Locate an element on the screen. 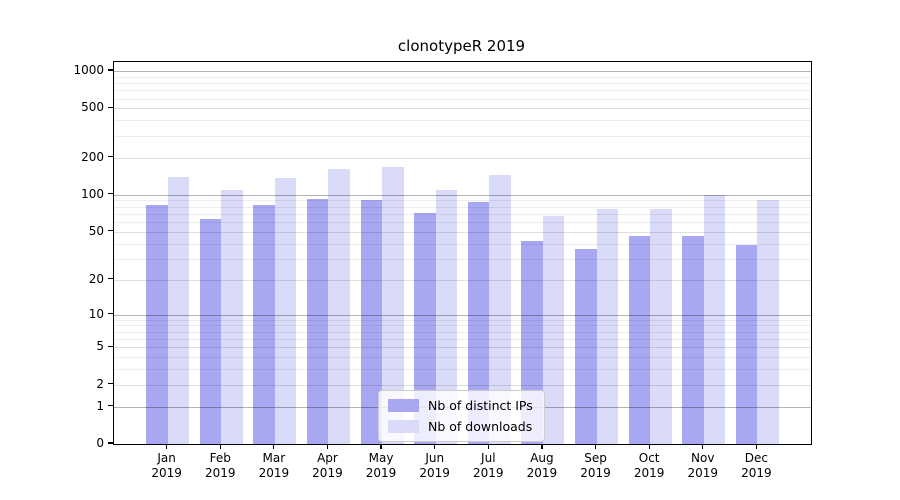 This screenshot has width=900, height=500. x-tick-label-apr: Apr 2019 is located at coordinates (327, 465).